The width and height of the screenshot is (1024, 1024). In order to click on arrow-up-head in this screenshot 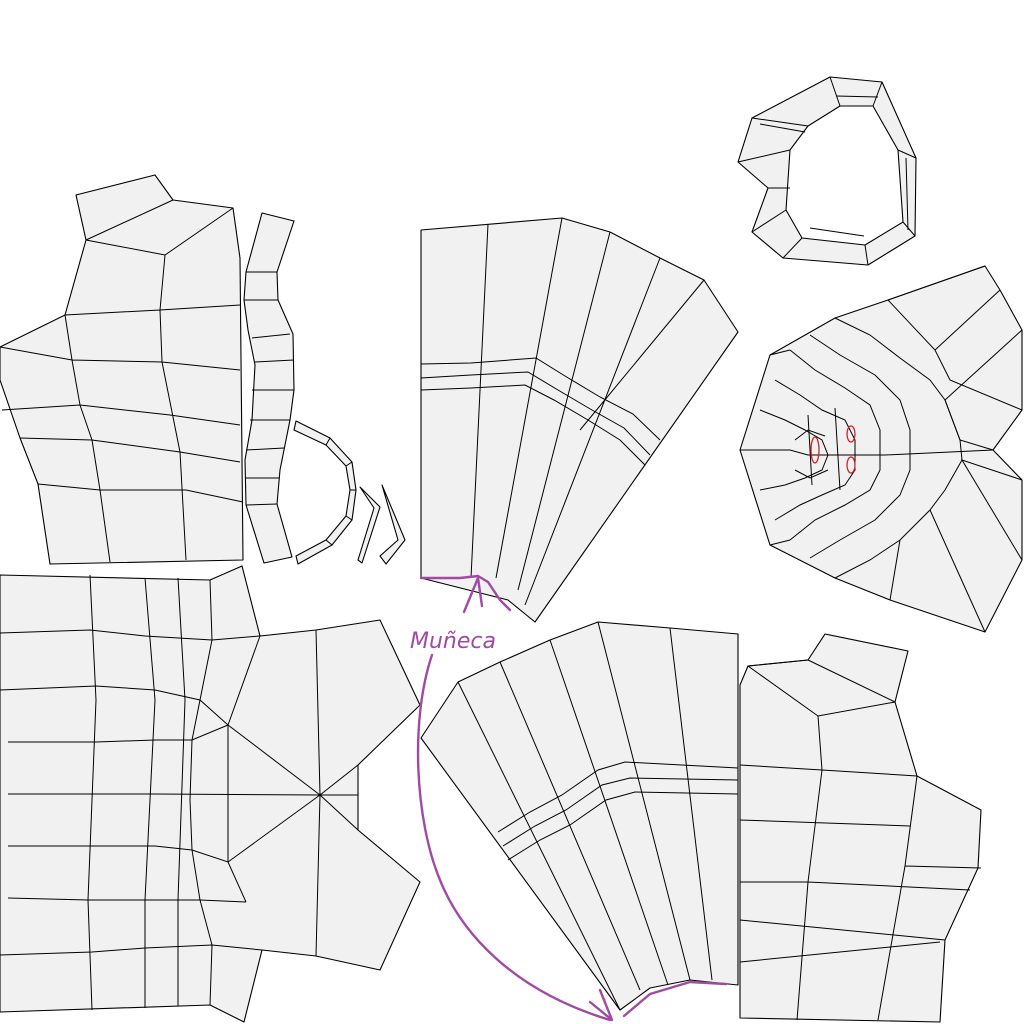, I will do `click(473, 595)`.